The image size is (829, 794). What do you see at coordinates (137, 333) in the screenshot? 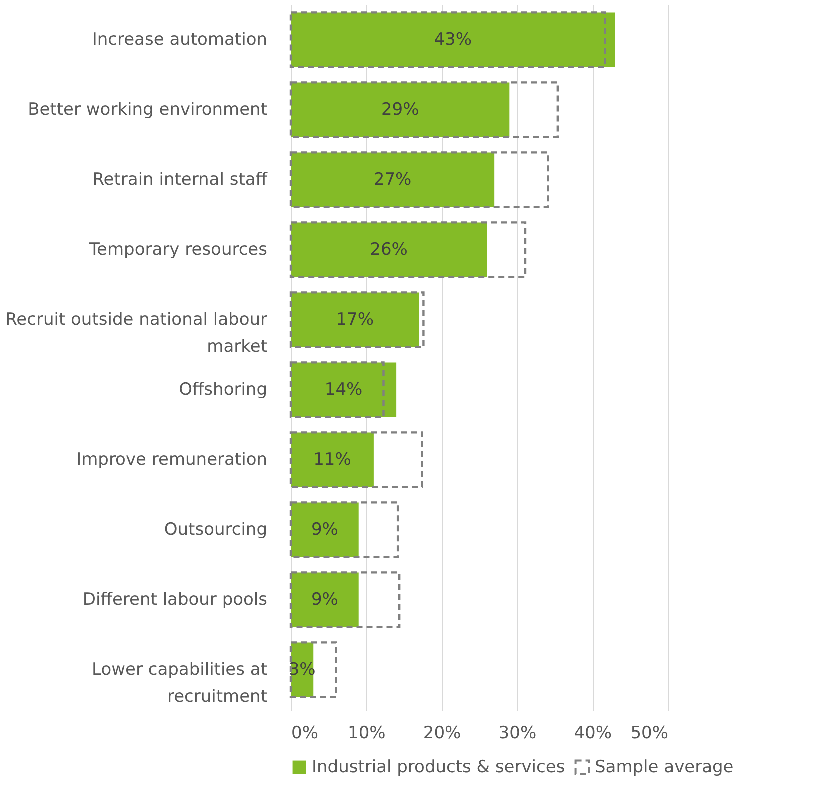
I see `y-tick-label: Recruit outside national labour market` at bounding box center [137, 333].